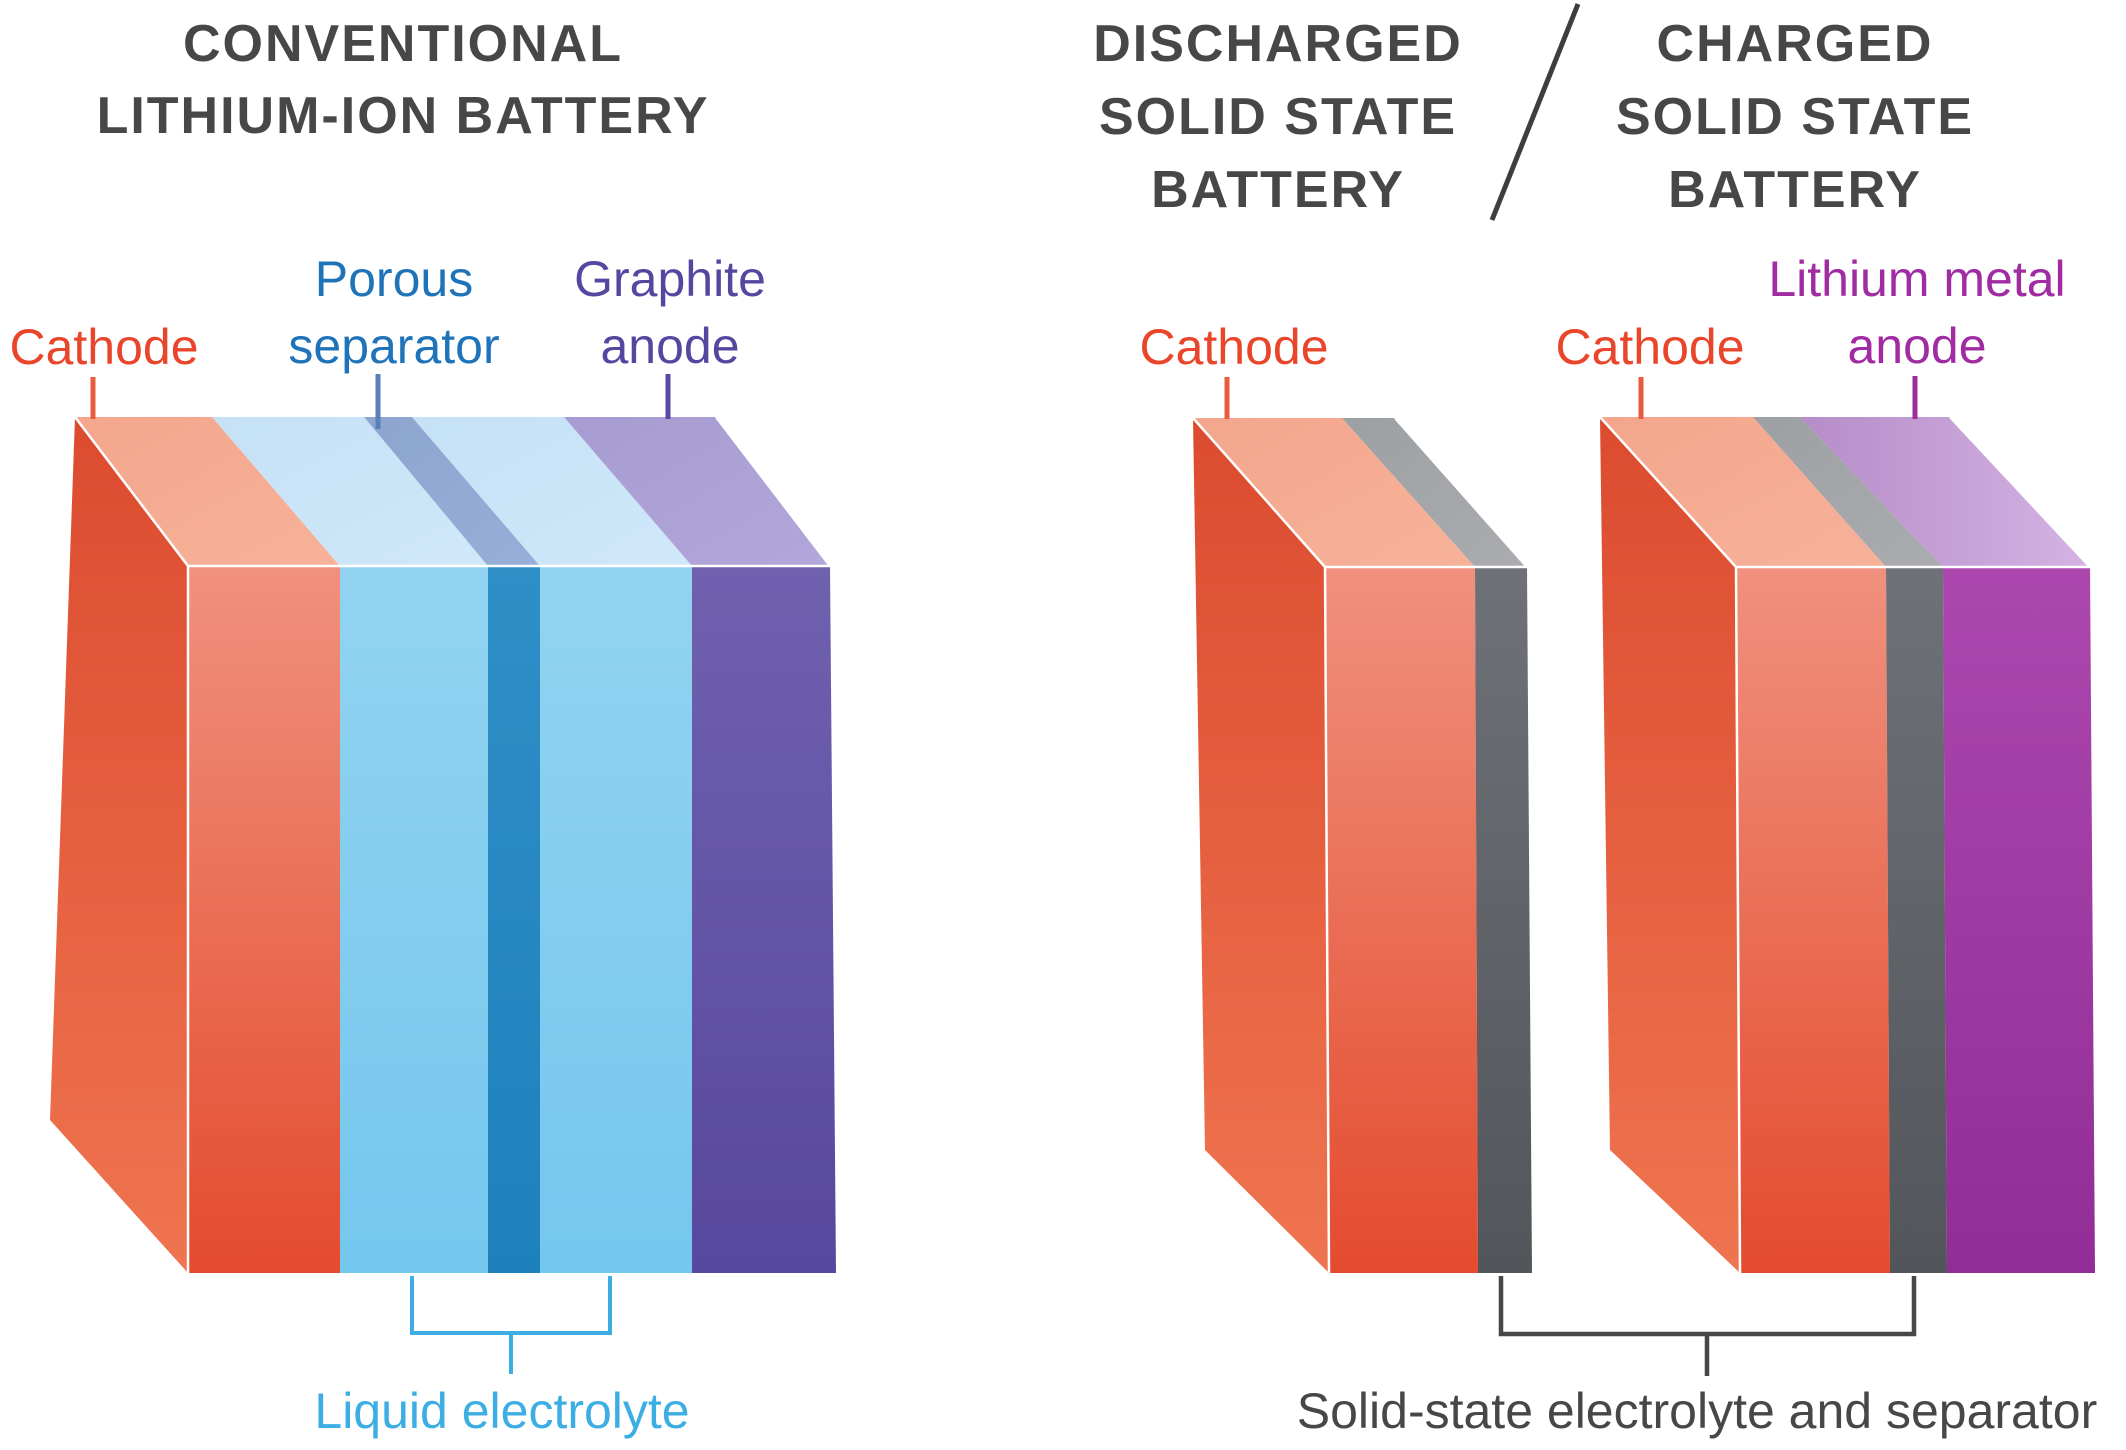 The image size is (2126, 1450). I want to click on graphite-anode-label: Graphite anode, so click(670, 313).